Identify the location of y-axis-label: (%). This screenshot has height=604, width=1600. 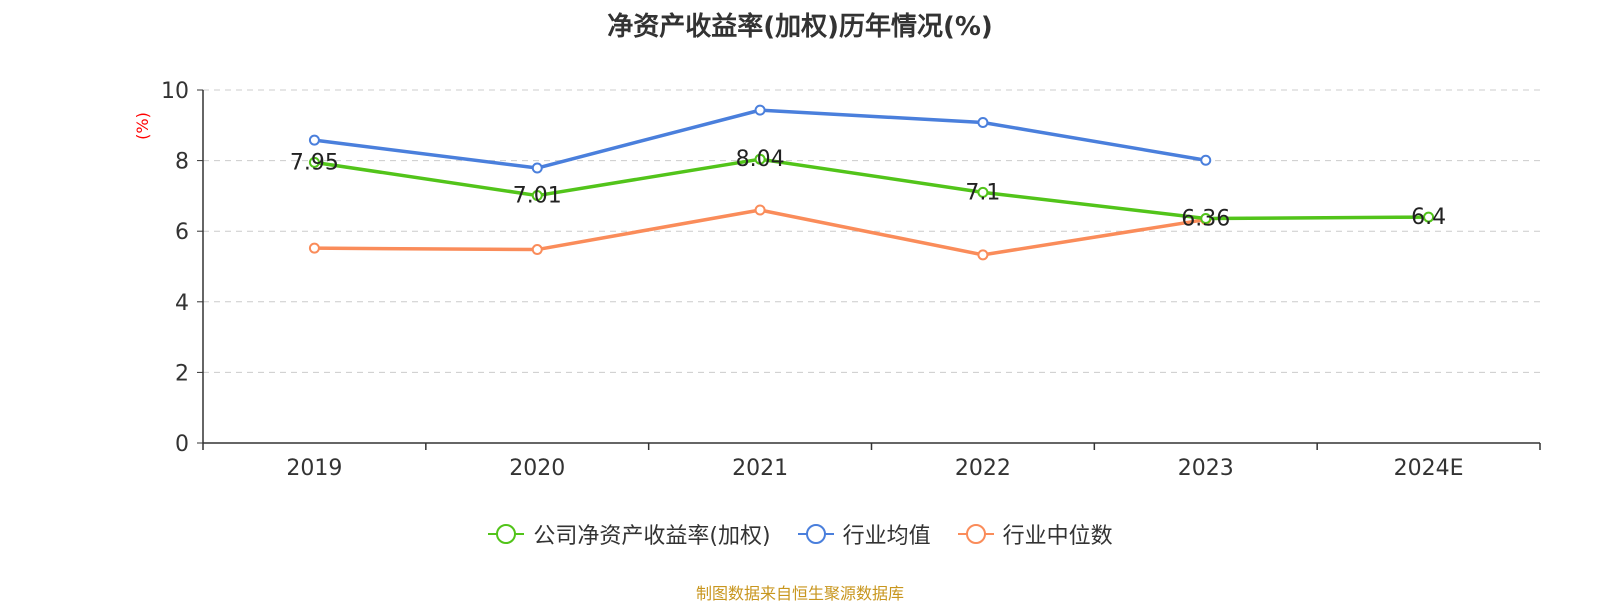
(142, 126).